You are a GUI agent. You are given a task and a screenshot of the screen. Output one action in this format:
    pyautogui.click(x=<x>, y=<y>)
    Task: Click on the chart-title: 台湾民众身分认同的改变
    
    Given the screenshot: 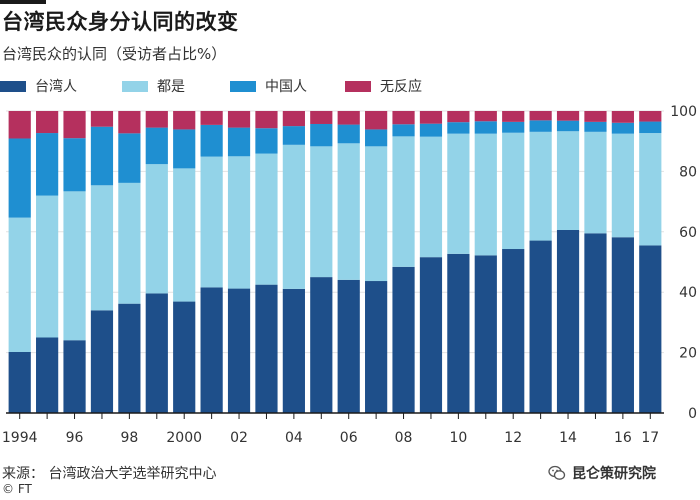 What is the action you would take?
    pyautogui.click(x=120, y=22)
    